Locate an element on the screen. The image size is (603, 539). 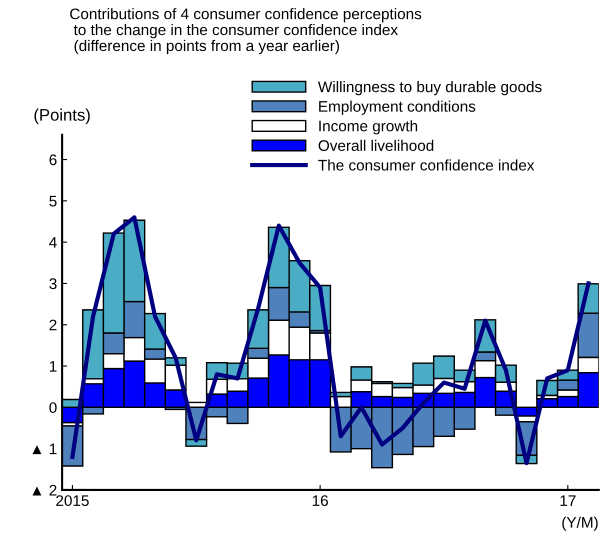
legend-label: Employment conditions is located at coordinates (397, 107).